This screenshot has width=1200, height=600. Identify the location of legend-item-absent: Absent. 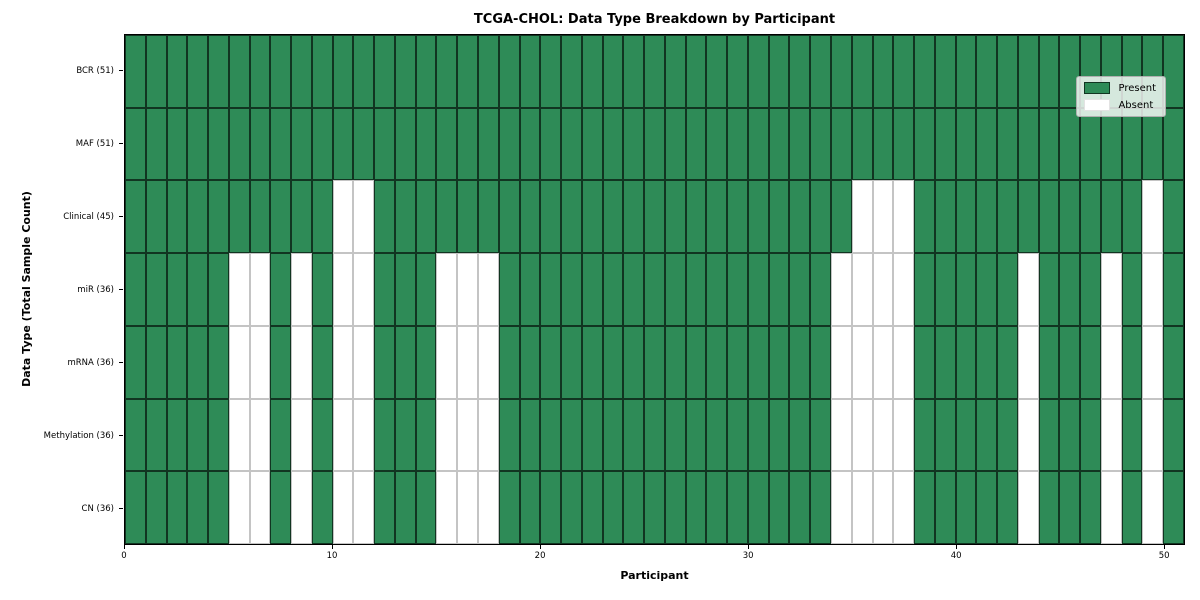
(1120, 105).